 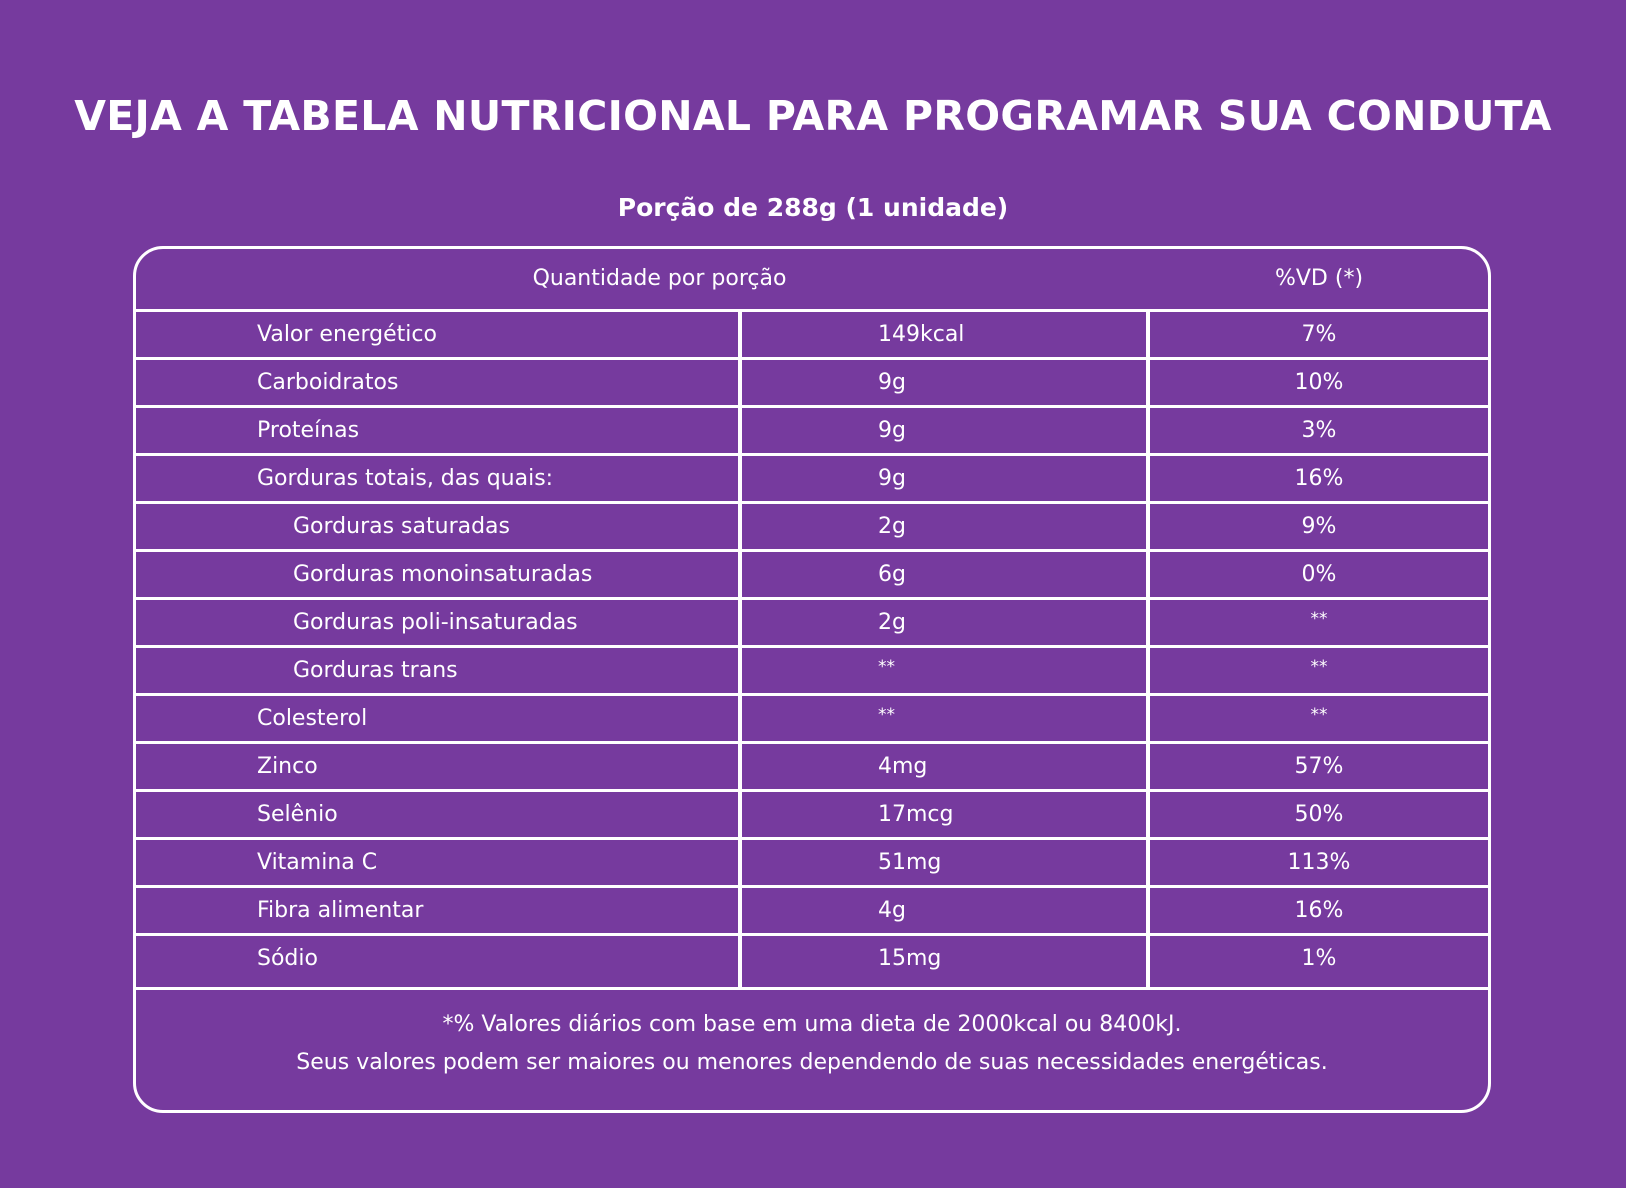 I want to click on table-row: Vitamina C 51mg 113%, so click(x=812, y=861).